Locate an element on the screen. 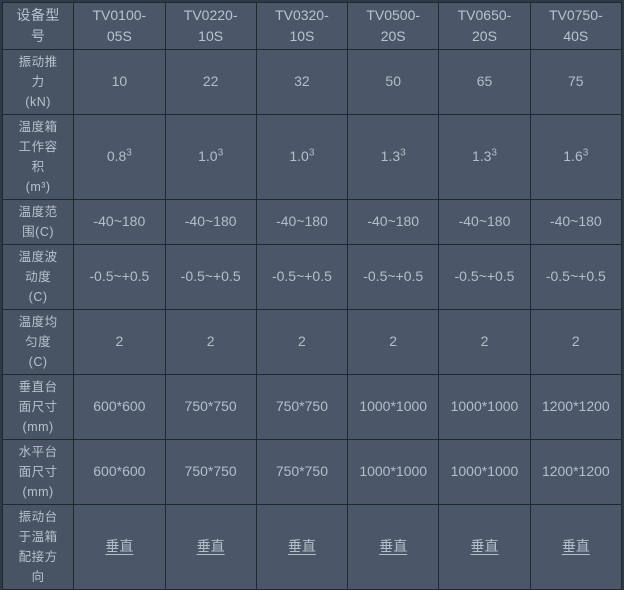  header-model-cell-5: TV0650- 20S is located at coordinates (484, 26).